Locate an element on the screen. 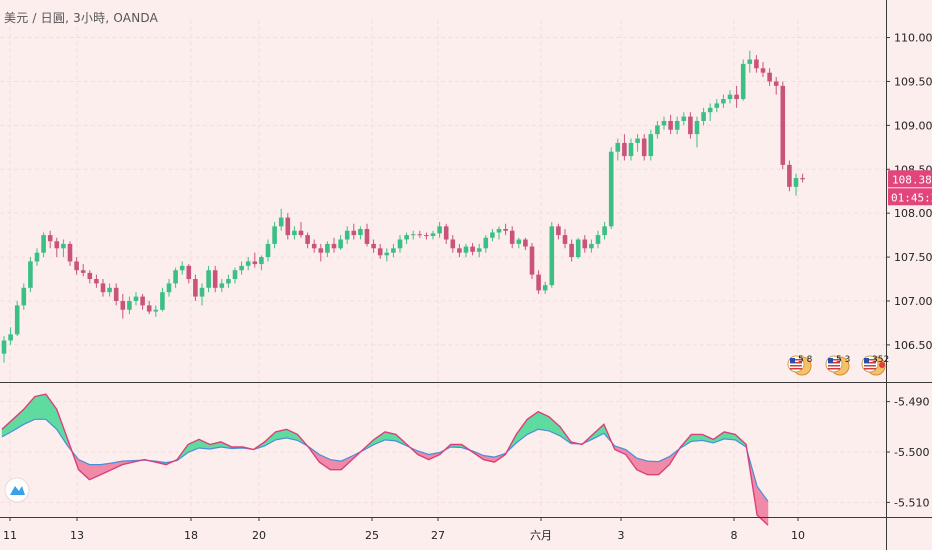 The height and width of the screenshot is (550, 932). us-flag-event-icon: 5 3 is located at coordinates (837, 365).